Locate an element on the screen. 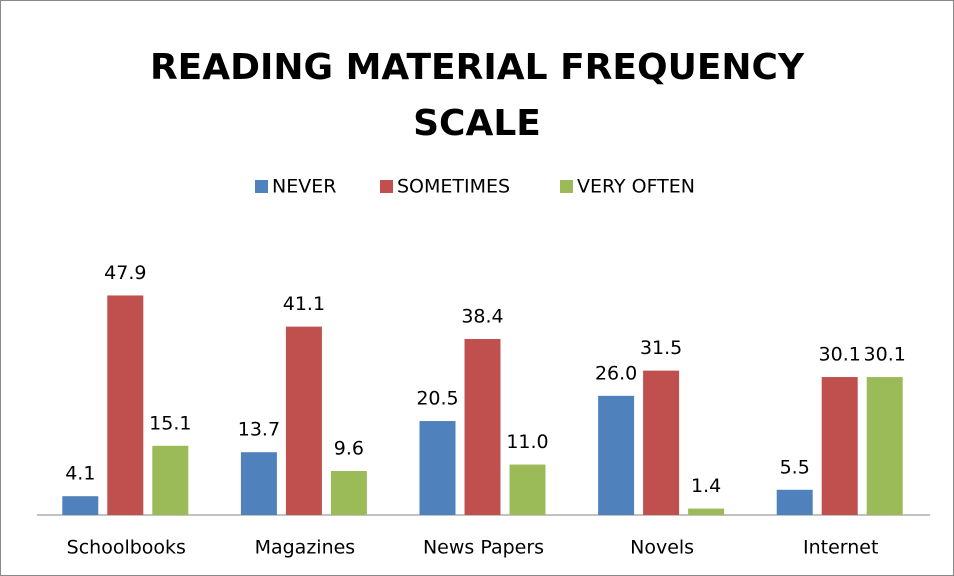 This screenshot has height=576, width=954. legend-label: NEVER is located at coordinates (304, 187).